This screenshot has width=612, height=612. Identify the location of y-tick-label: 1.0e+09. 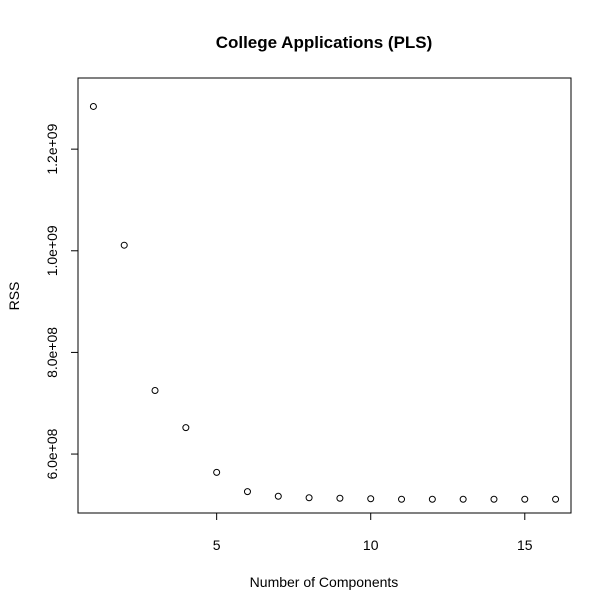
(52, 250).